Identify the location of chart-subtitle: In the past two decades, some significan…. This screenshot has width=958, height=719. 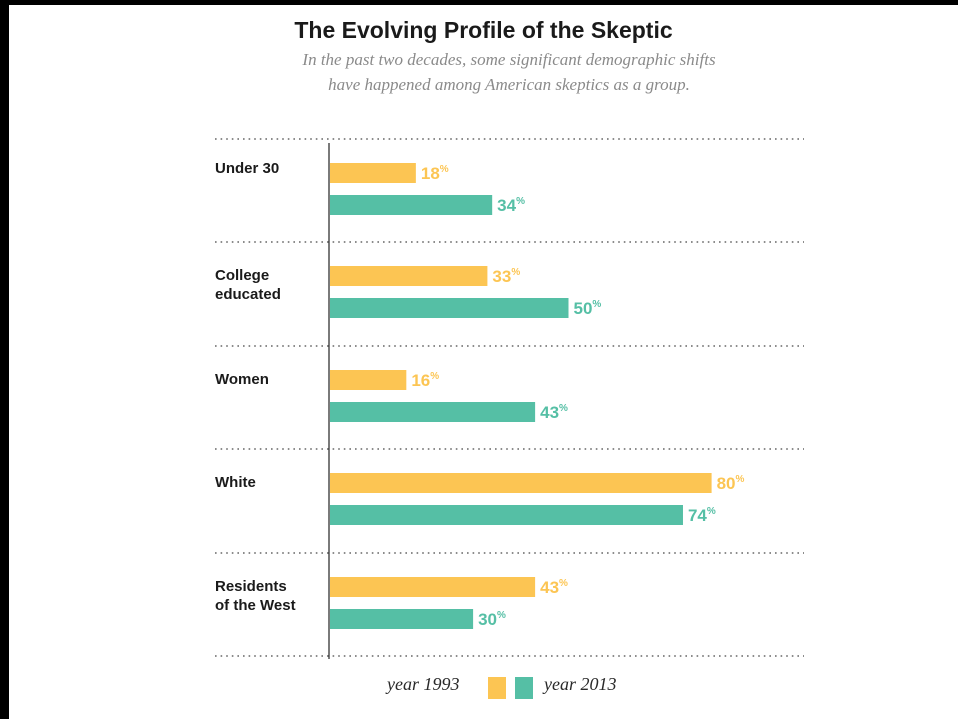
(509, 72).